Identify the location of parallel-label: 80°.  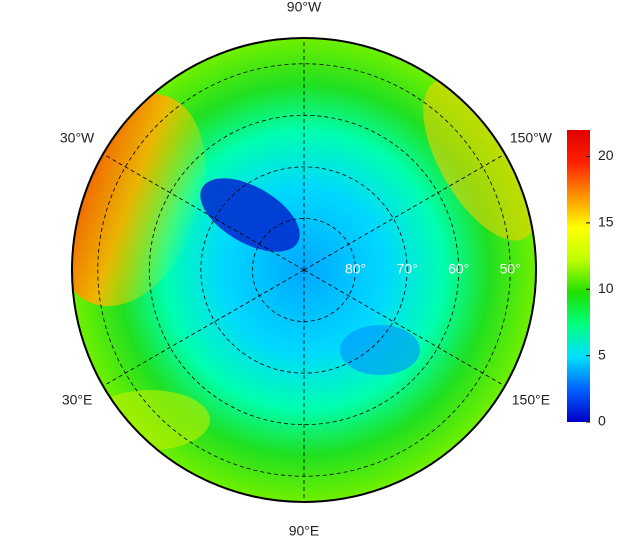
(355, 269).